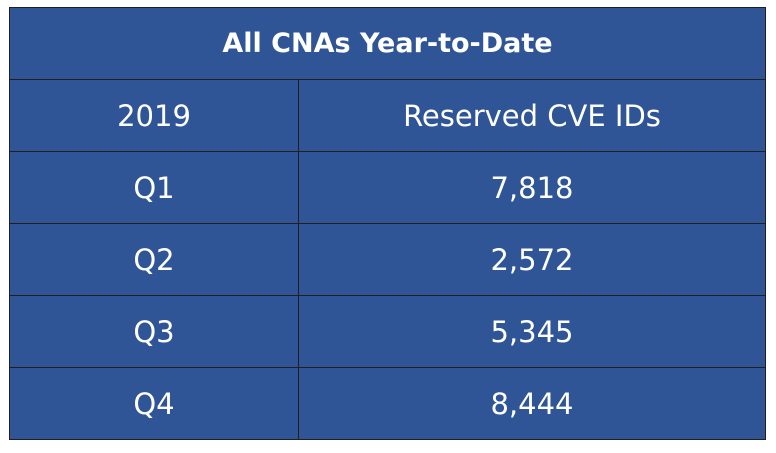 This screenshot has height=453, width=776. What do you see at coordinates (532, 259) in the screenshot?
I see `count-cell: 2,572` at bounding box center [532, 259].